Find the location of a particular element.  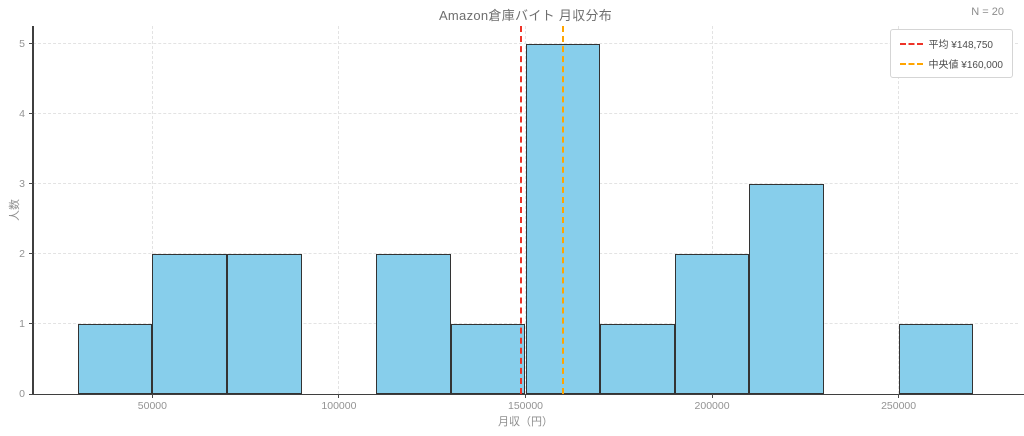

x-tick-label: 200000 is located at coordinates (712, 406).